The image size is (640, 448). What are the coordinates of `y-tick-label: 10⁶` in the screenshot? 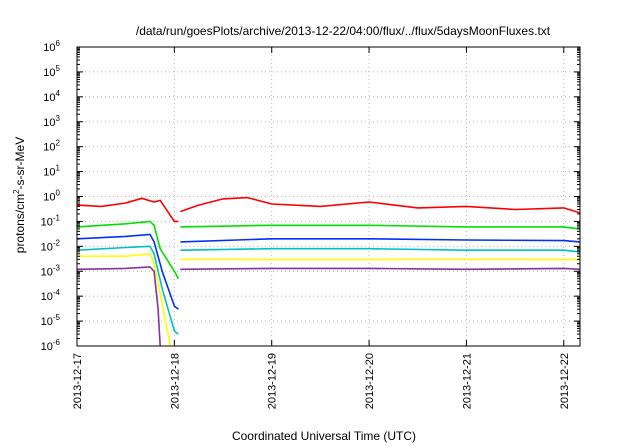 It's located at (51, 46).